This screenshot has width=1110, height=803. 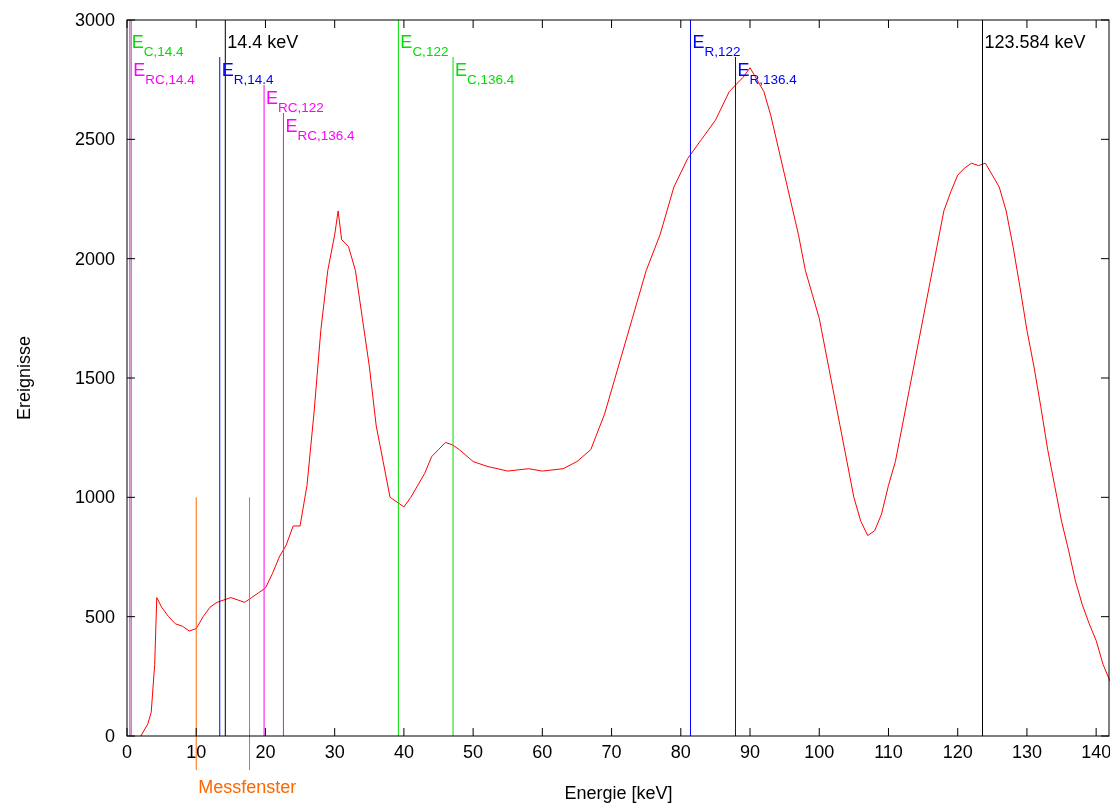 I want to click on x-tick-label: 80, so click(x=680, y=752).